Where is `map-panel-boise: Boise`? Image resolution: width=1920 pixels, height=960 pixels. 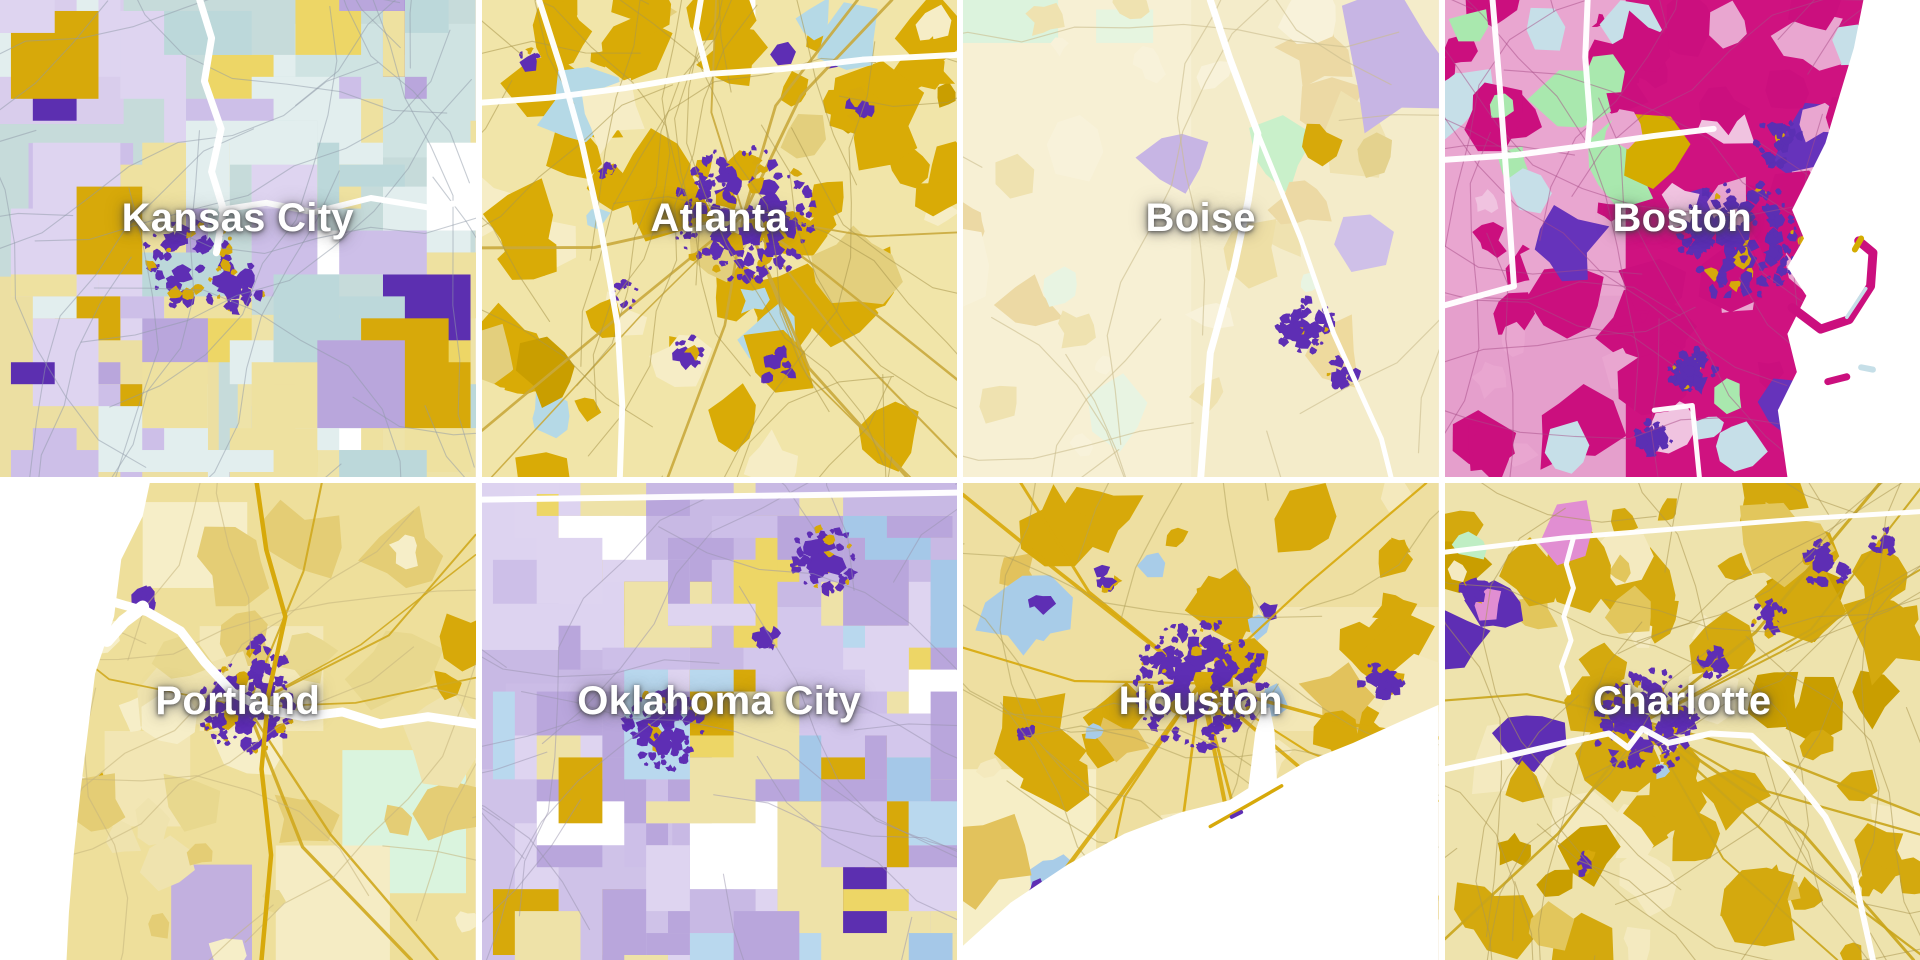 map-panel-boise: Boise is located at coordinates (1201, 238).